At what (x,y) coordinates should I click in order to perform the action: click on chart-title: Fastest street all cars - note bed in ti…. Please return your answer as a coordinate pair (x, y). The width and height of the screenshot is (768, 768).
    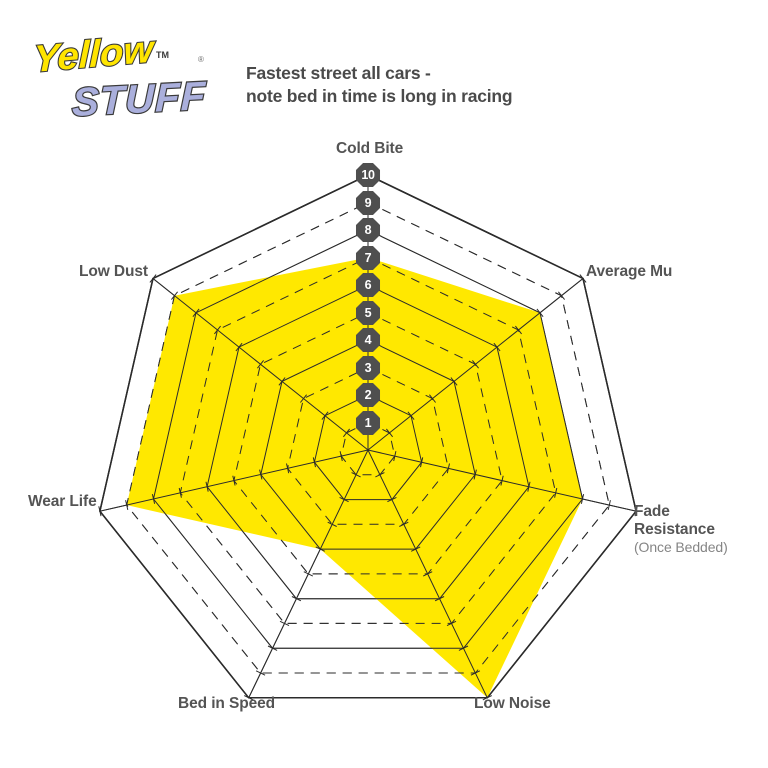
    Looking at the image, I should click on (416, 85).